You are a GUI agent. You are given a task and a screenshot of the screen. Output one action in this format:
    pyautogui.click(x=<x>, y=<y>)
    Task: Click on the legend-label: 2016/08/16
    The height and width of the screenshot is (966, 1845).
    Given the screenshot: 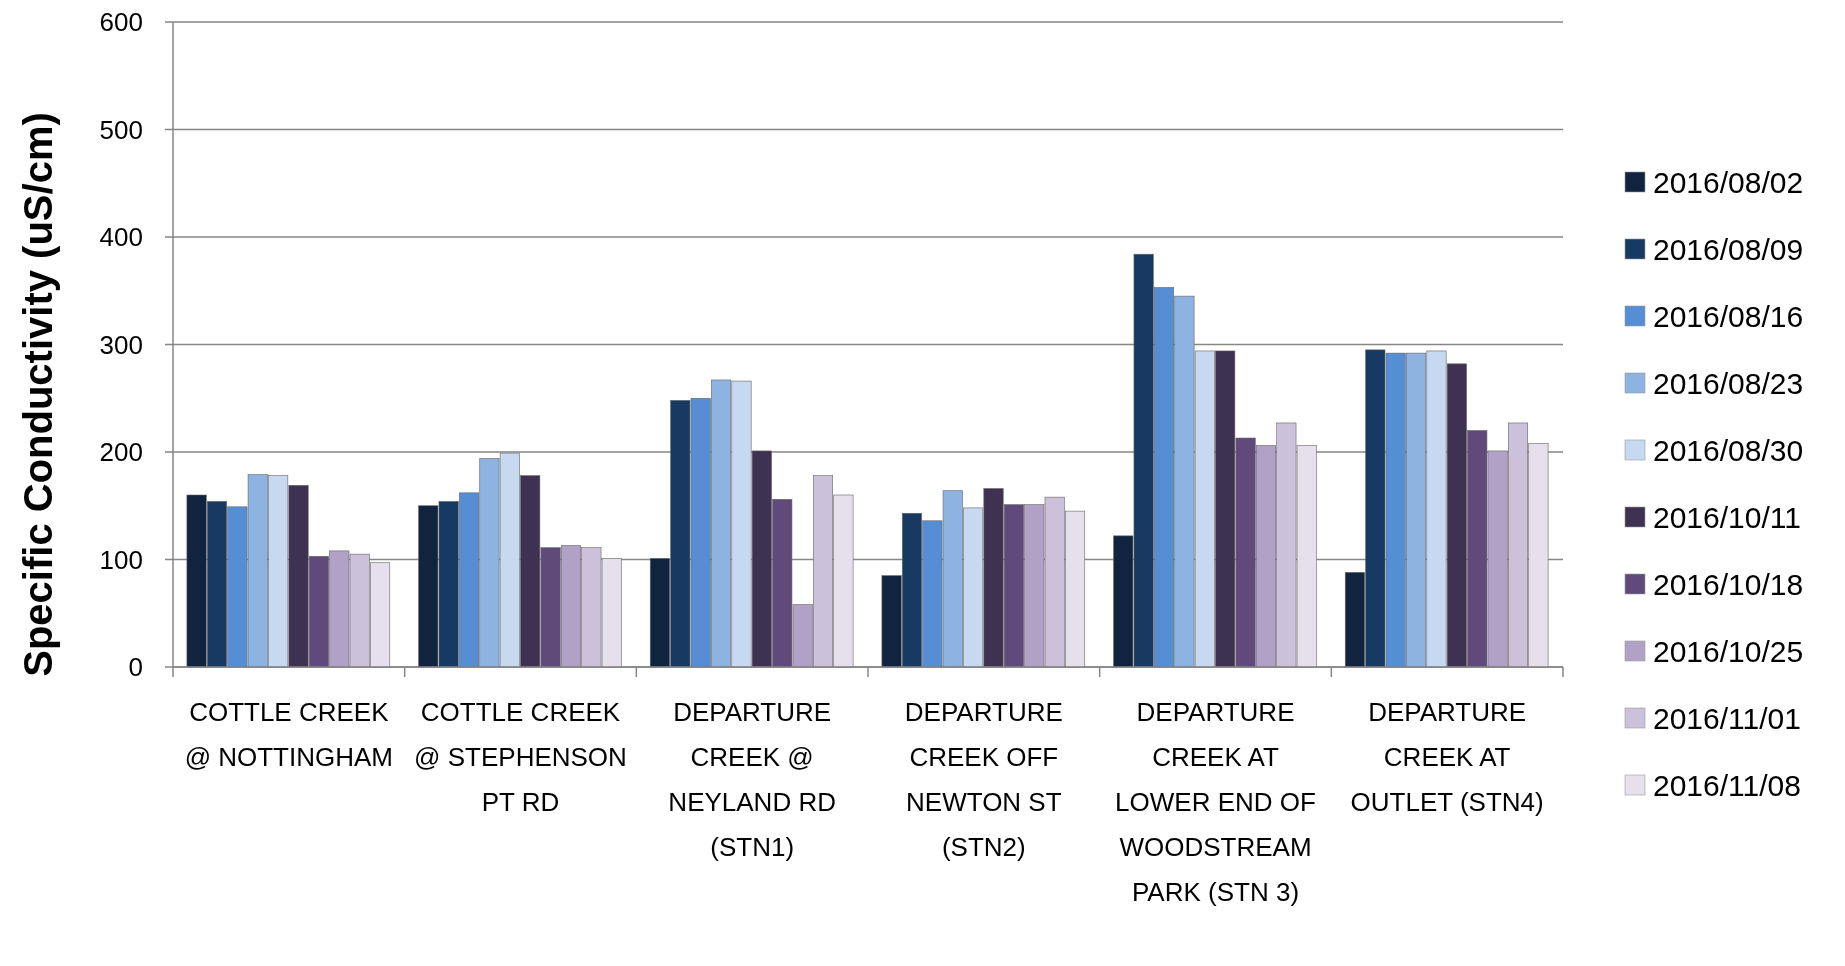 What is the action you would take?
    pyautogui.click(x=1728, y=316)
    